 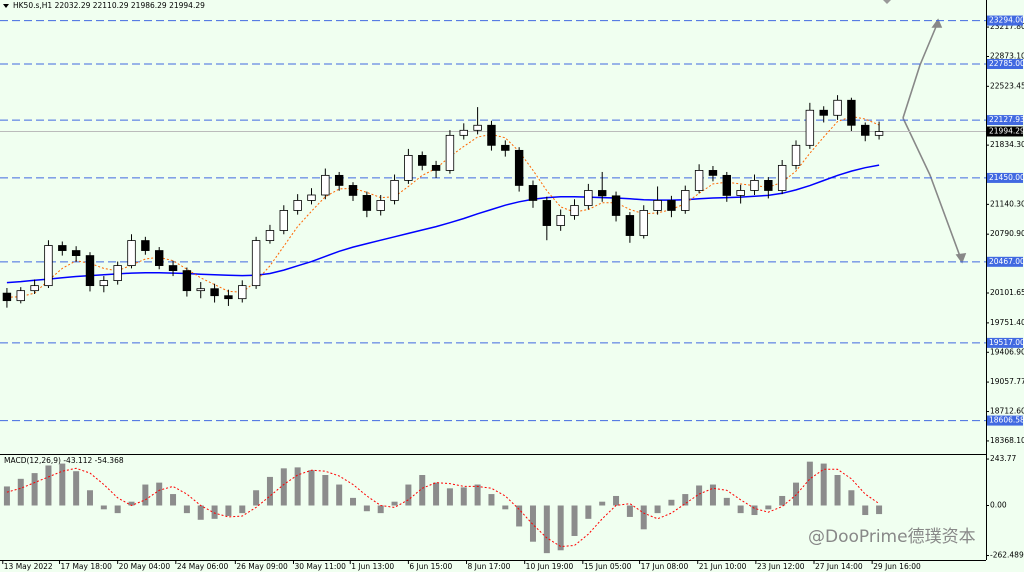 I want to click on y-tick-label: 21834.30, so click(x=1007, y=144).